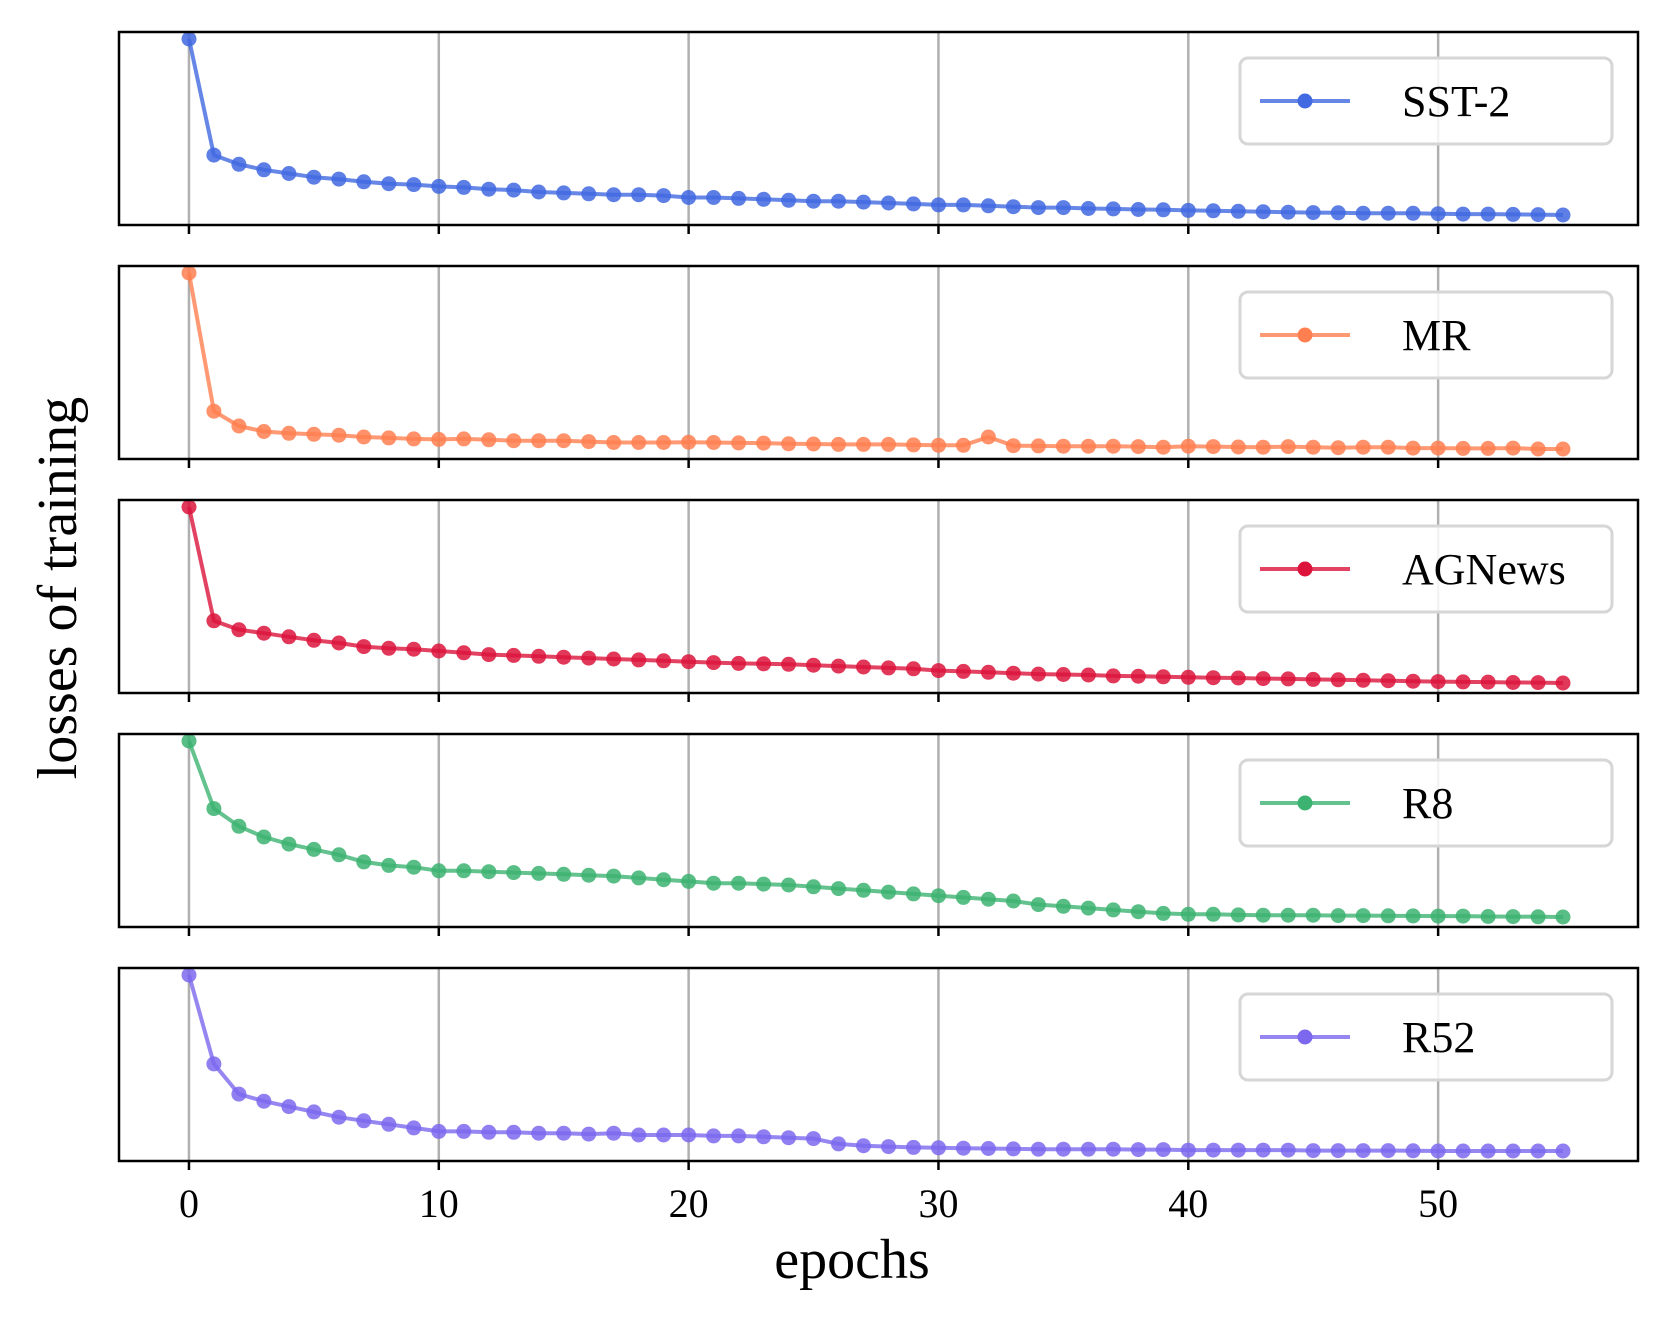 The height and width of the screenshot is (1320, 1662). I want to click on legend-label: R52, so click(1438, 1037).